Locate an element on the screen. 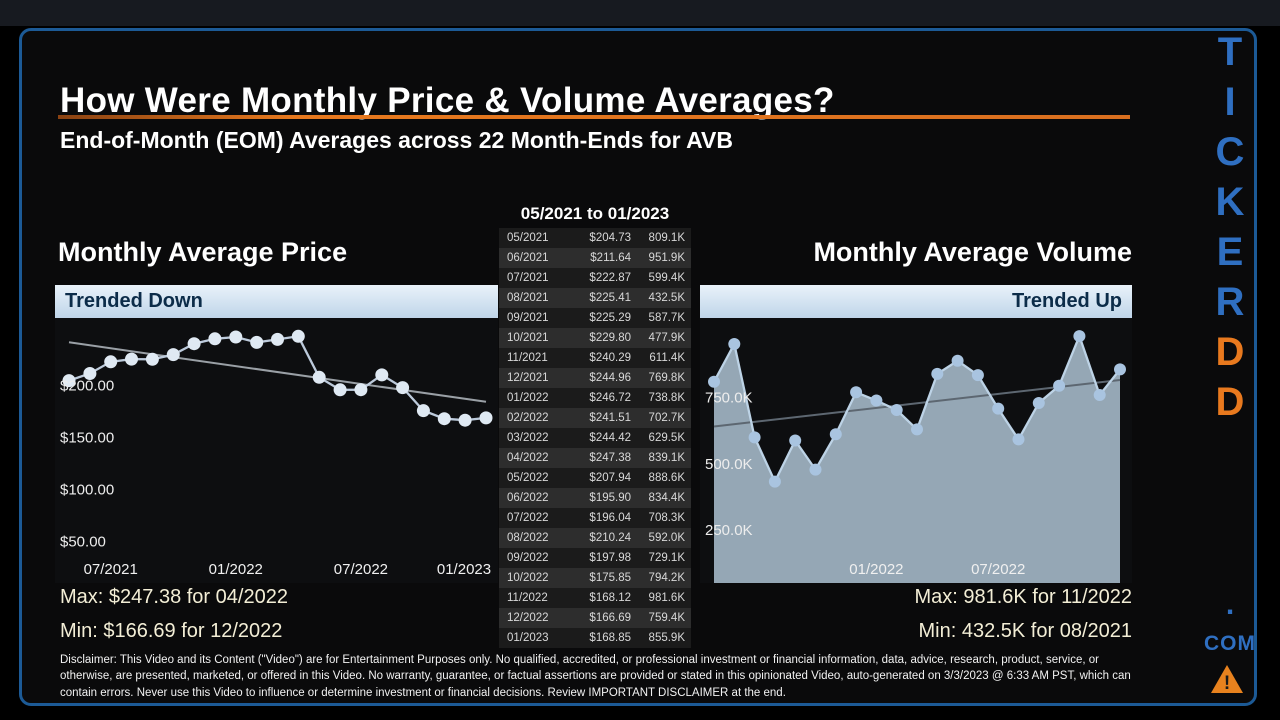 This screenshot has height=720, width=1280. table-row: 09/2021 $225.29 587.7K is located at coordinates (595, 318).